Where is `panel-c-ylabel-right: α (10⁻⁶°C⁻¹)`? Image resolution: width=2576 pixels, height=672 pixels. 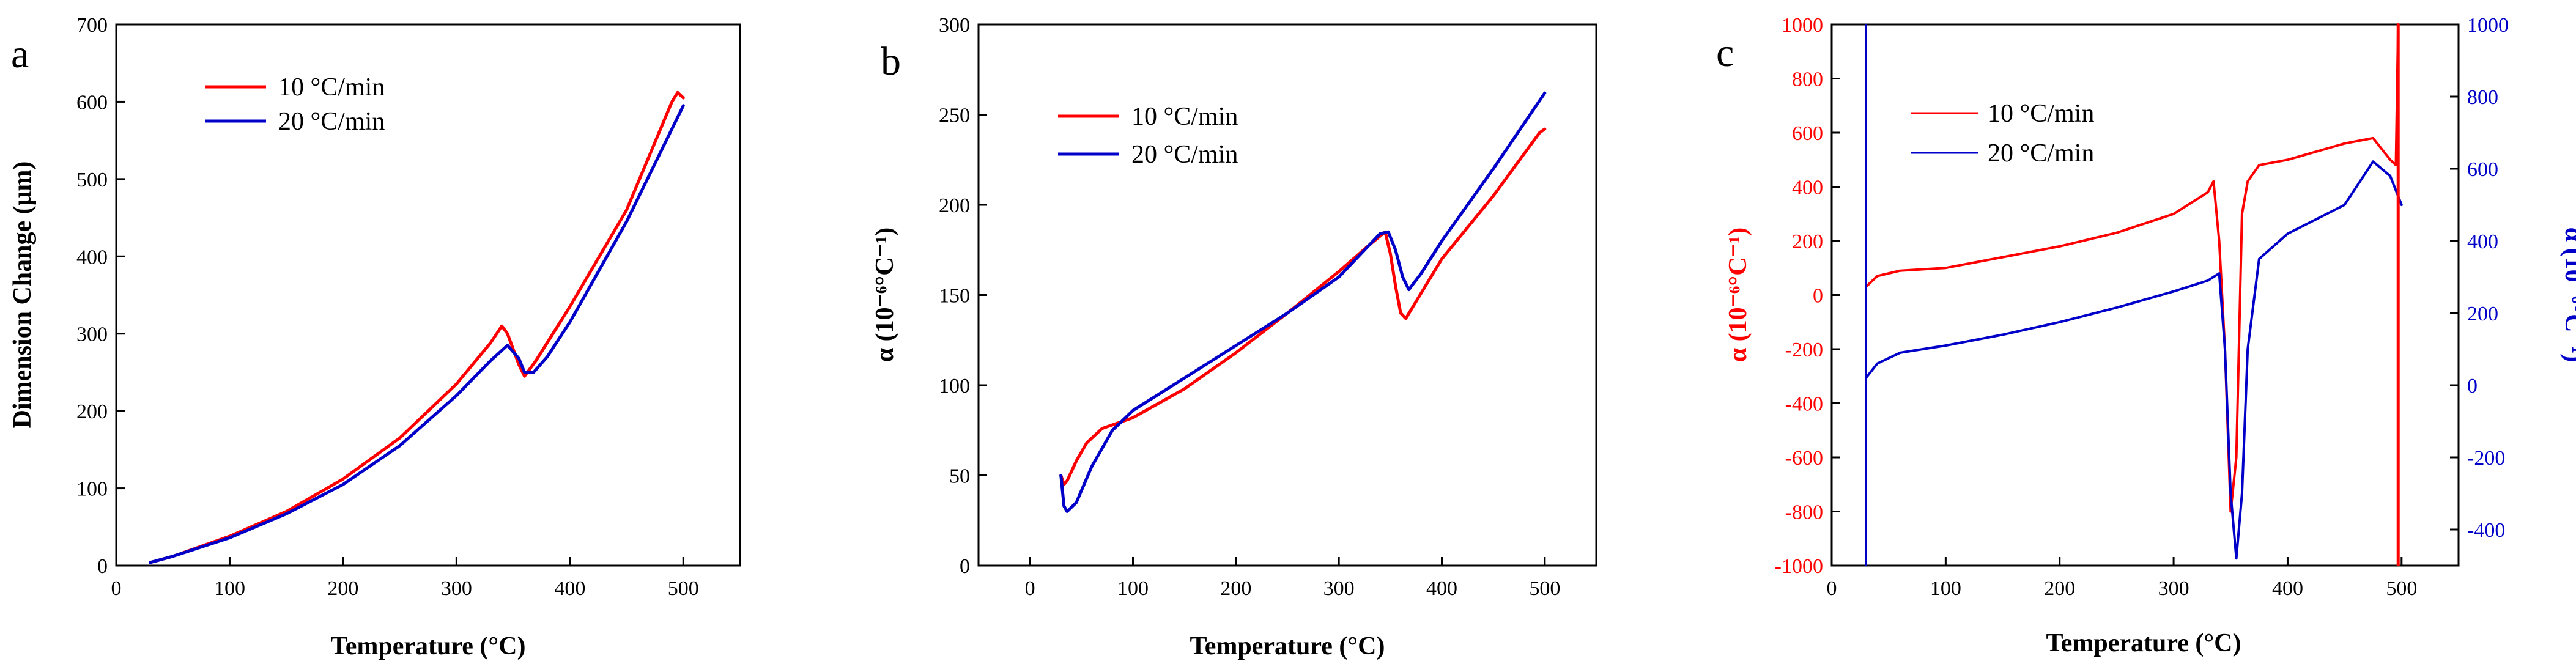 panel-c-ylabel-right: α (10⁻⁶°C⁻¹) is located at coordinates (2567, 295).